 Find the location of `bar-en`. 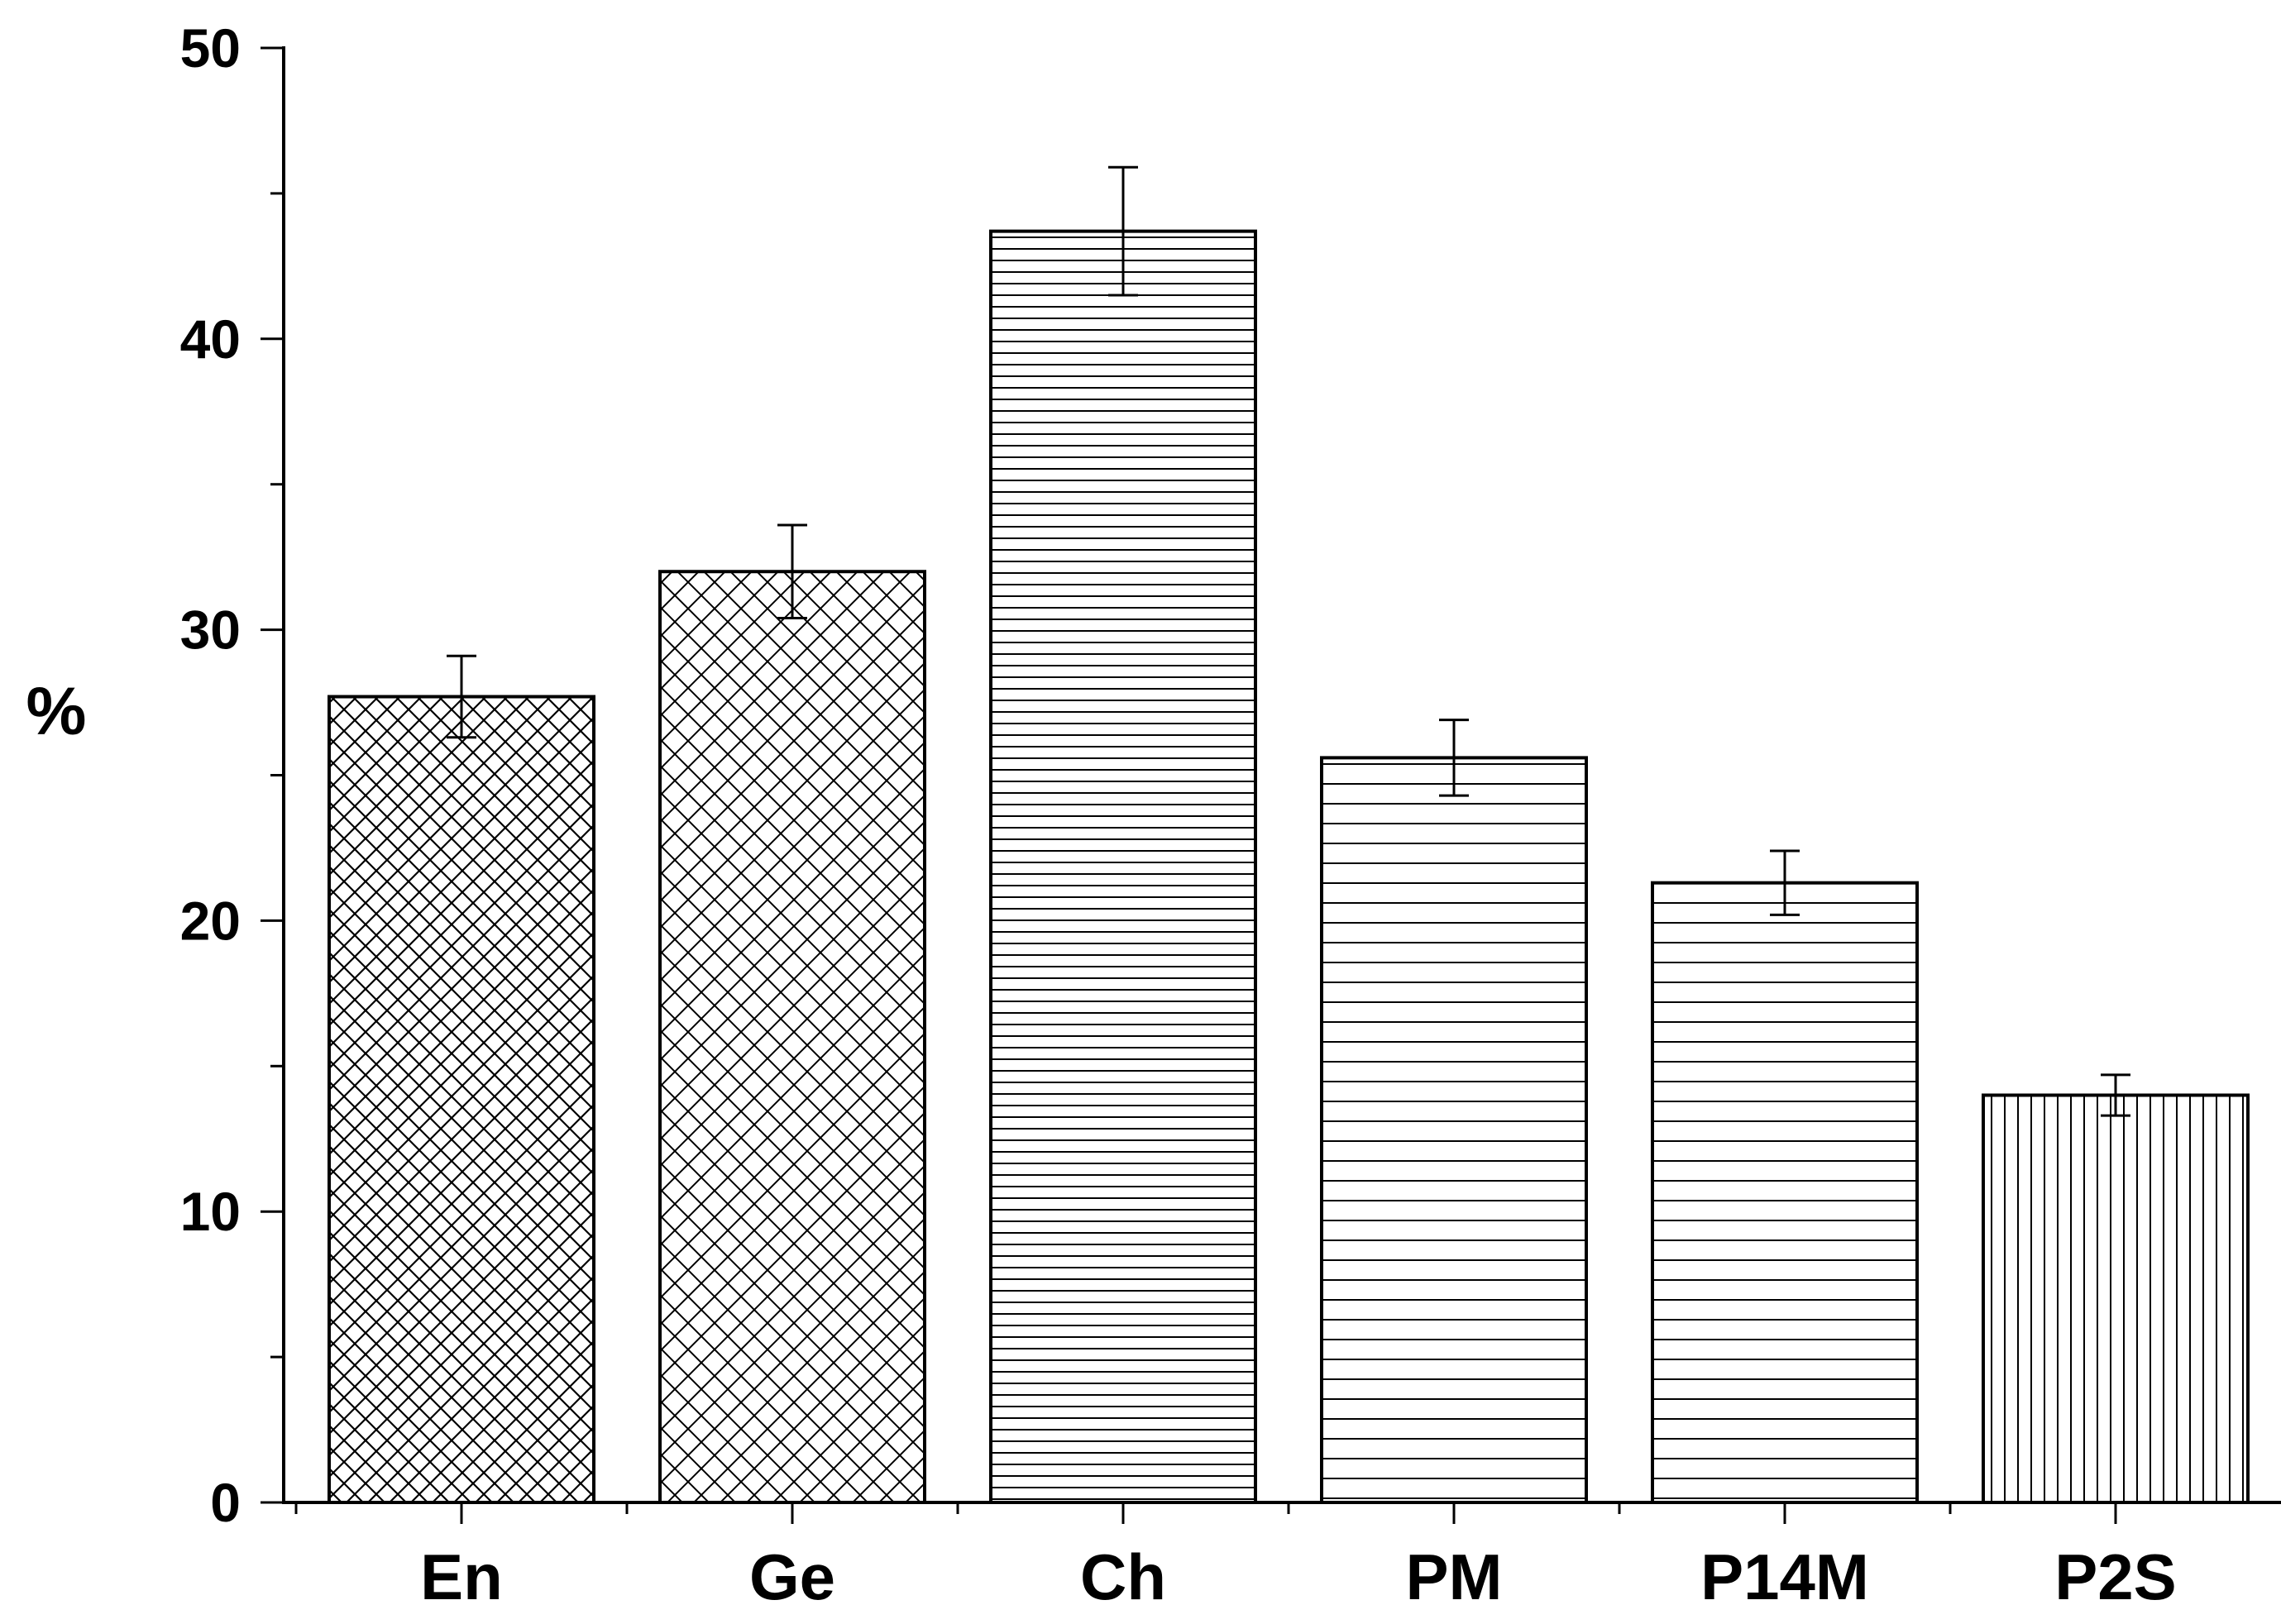

bar-en is located at coordinates (461, 1099).